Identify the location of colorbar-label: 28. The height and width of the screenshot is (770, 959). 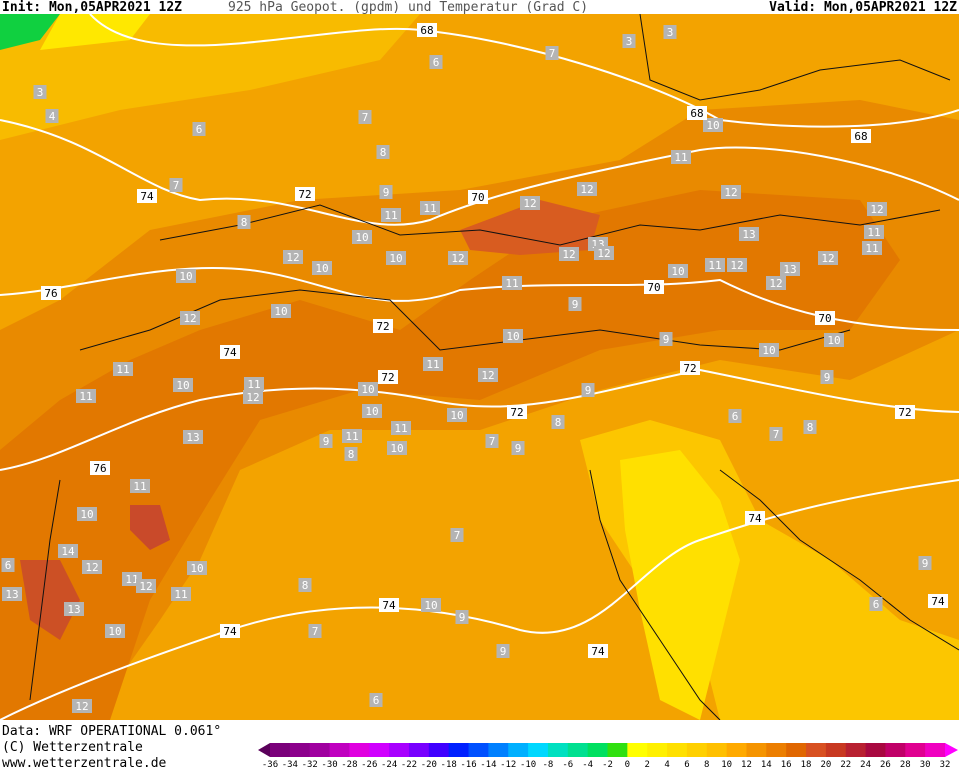
(905, 765).